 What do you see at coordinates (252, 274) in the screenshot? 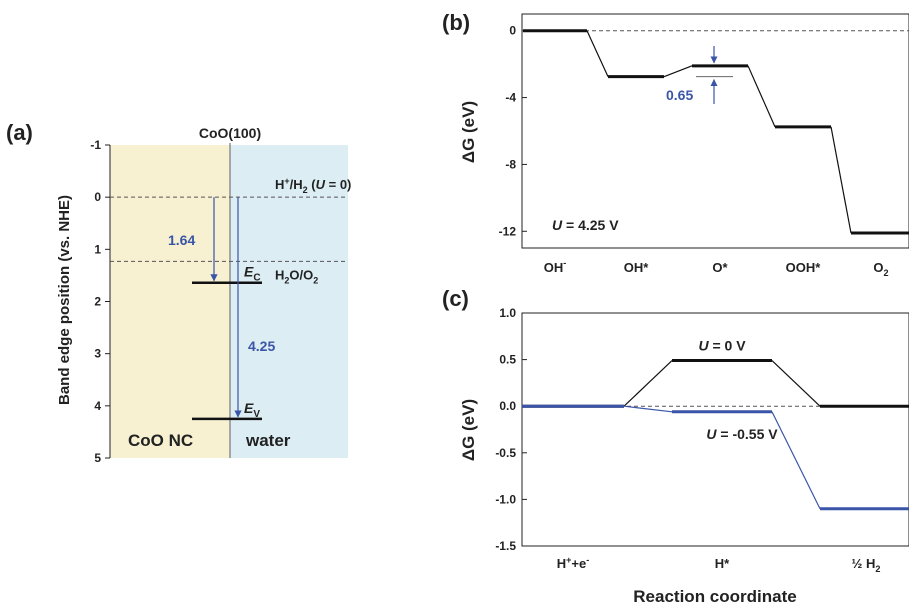
I see `panel-a-band-edge-label: EC` at bounding box center [252, 274].